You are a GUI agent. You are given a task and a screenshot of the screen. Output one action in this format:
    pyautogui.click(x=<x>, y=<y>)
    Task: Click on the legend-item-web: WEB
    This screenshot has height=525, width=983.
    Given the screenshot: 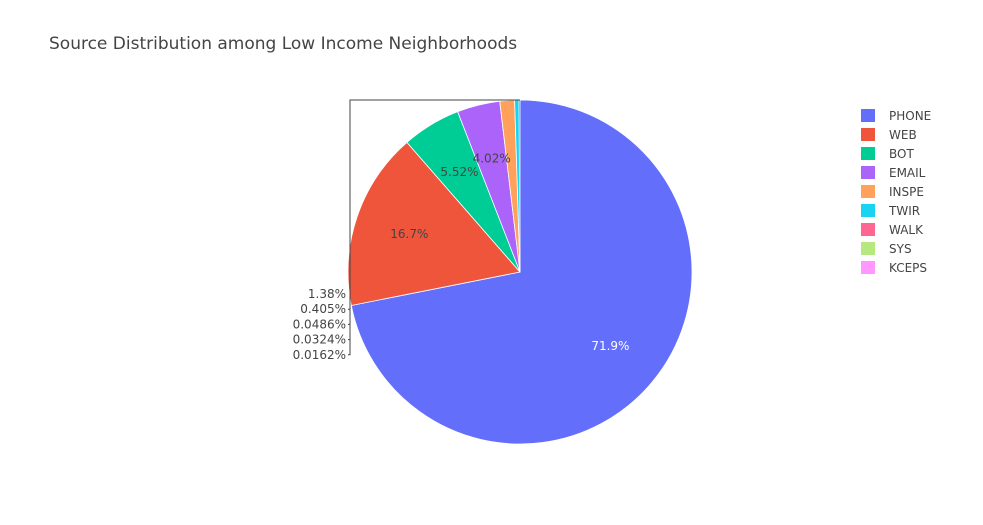 What is the action you would take?
    pyautogui.click(x=896, y=134)
    